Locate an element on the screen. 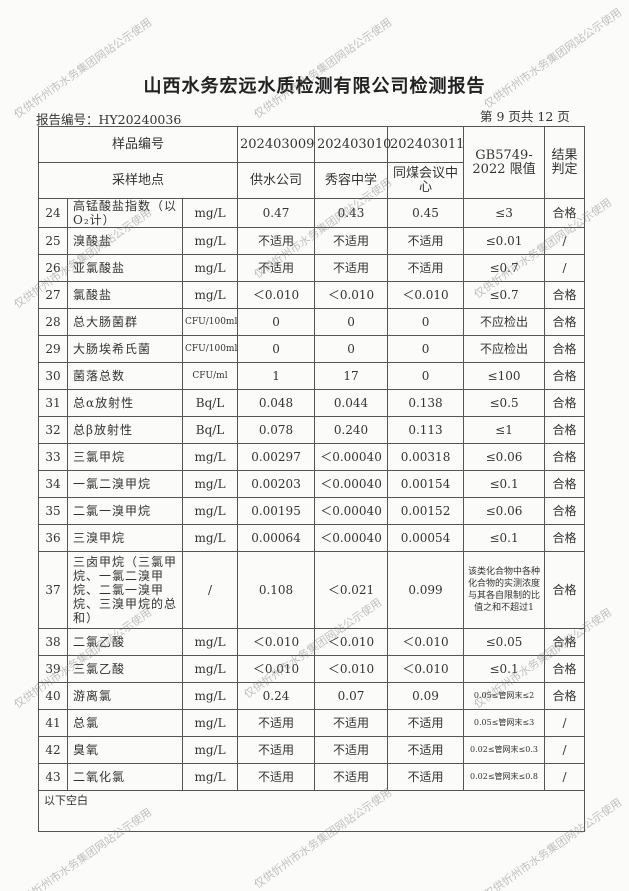  item-no: 24 is located at coordinates (53, 213).